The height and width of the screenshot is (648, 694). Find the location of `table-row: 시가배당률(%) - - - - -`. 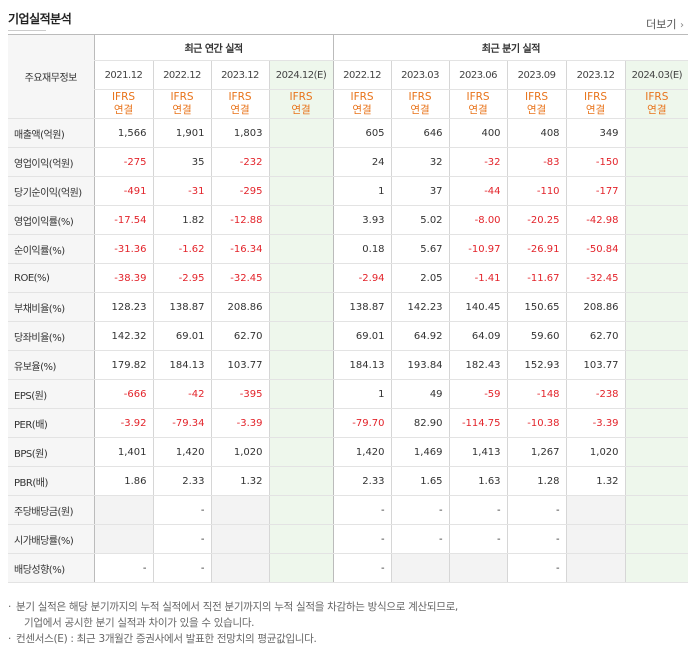

table-row: 시가배당률(%) - - - - - is located at coordinates (348, 539).